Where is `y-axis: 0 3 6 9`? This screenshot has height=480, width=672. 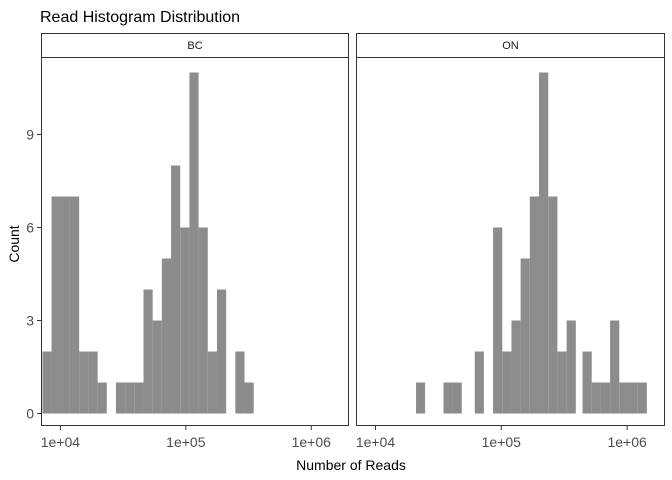
y-axis: 0 3 6 9 is located at coordinates (33, 274).